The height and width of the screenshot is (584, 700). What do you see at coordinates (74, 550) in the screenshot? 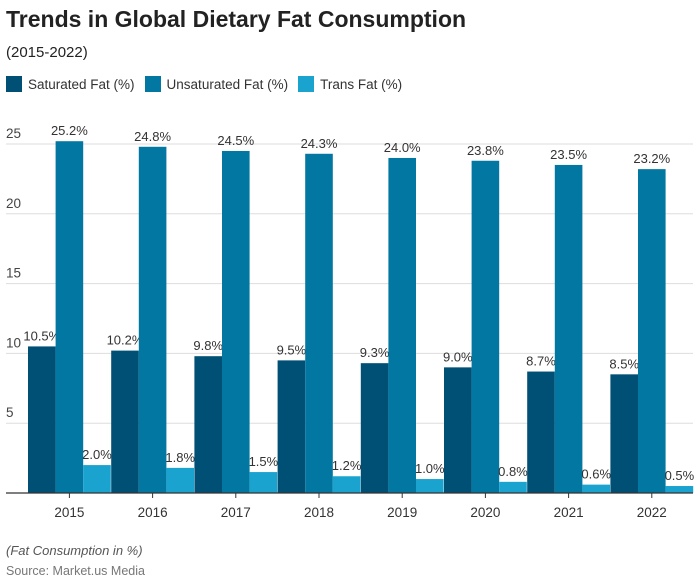
I see `chart-note: (Fat Consumption in %)` at bounding box center [74, 550].